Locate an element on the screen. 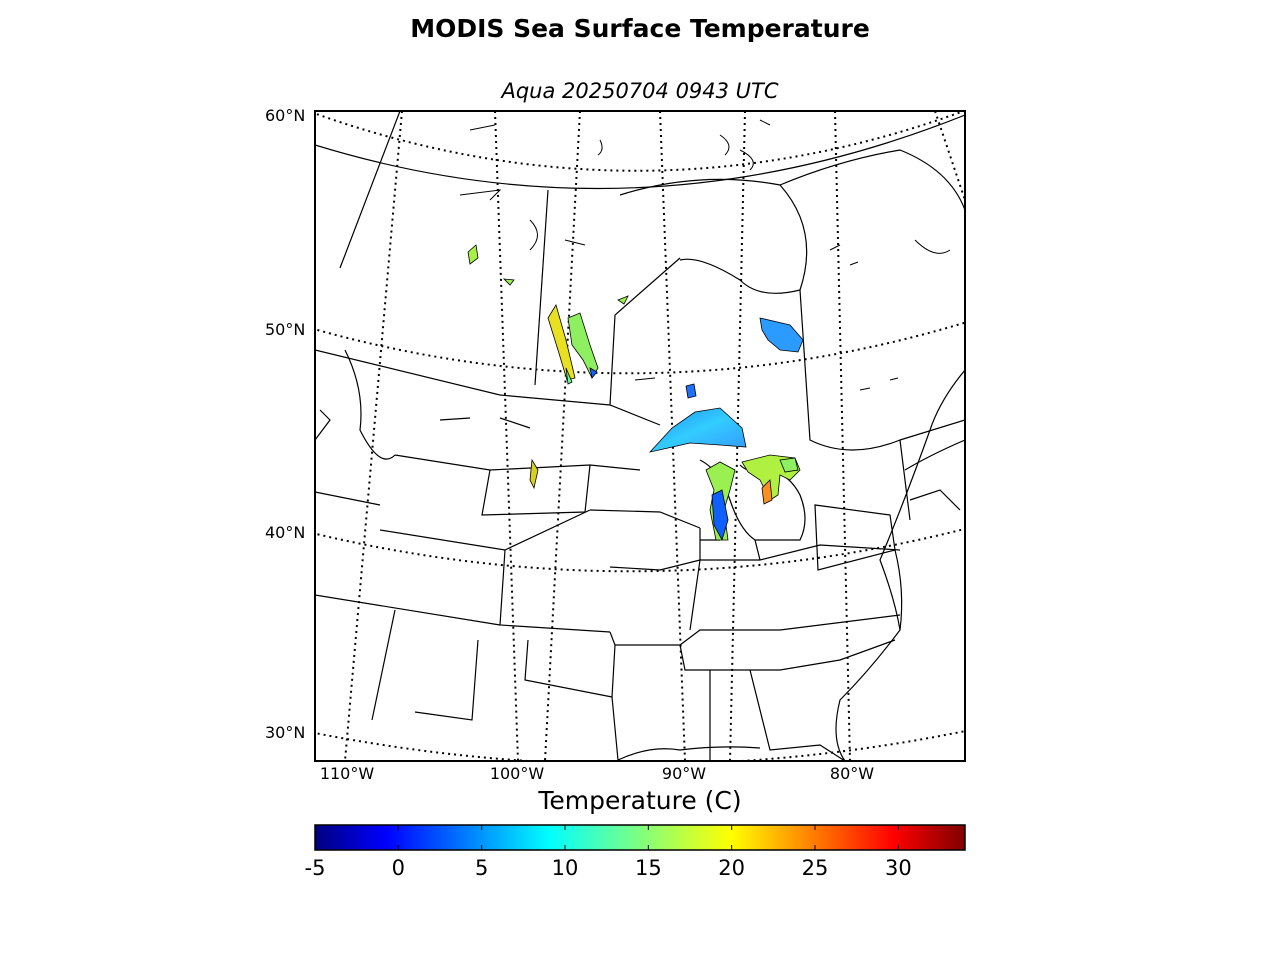 The image size is (1280, 960). colorbar-label: Temperature (C) is located at coordinates (640, 800).